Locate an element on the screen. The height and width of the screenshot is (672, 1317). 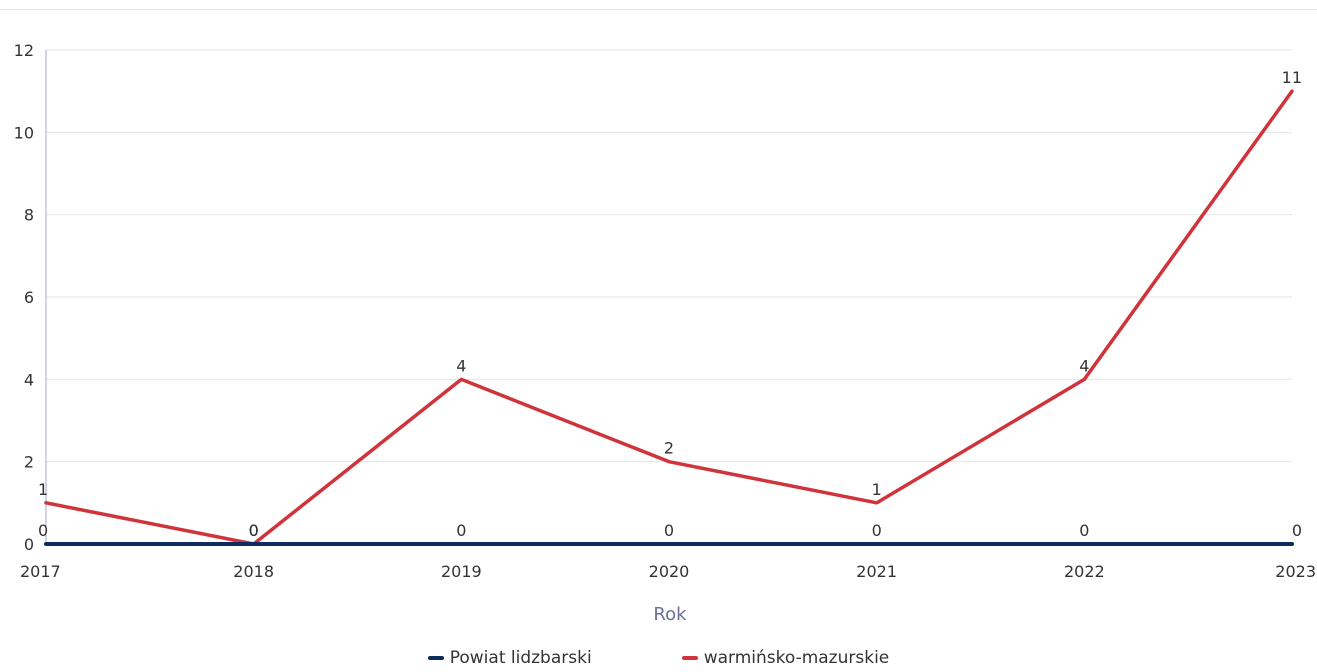
y-tick-label: 4 is located at coordinates (29, 379).